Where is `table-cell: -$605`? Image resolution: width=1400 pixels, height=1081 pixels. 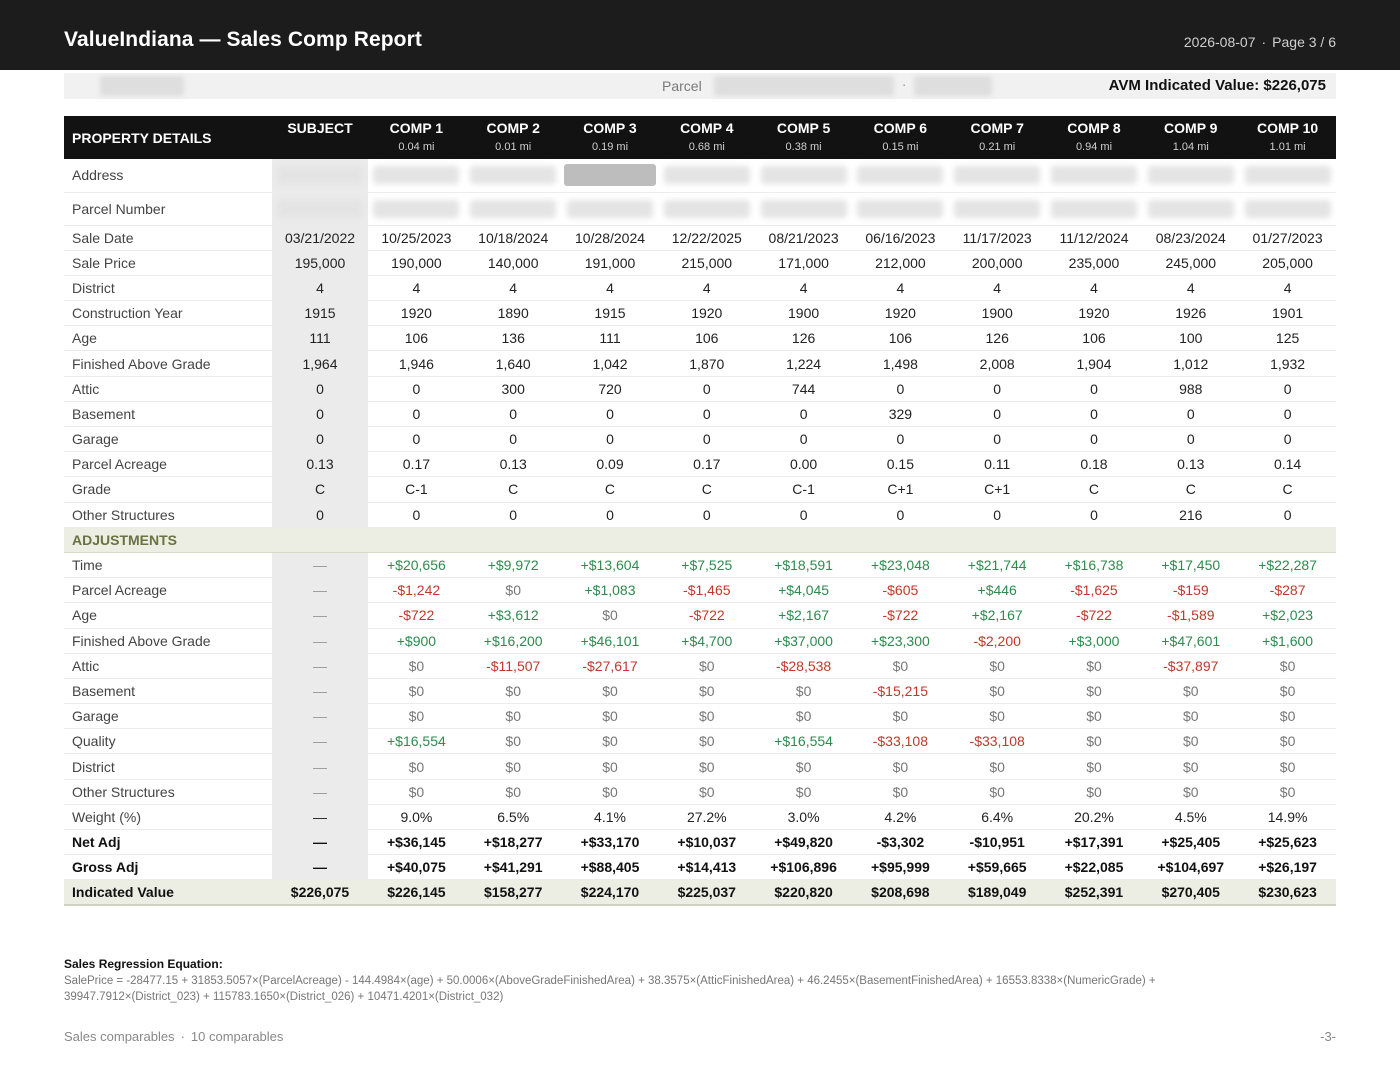
table-cell: -$605 is located at coordinates (900, 590).